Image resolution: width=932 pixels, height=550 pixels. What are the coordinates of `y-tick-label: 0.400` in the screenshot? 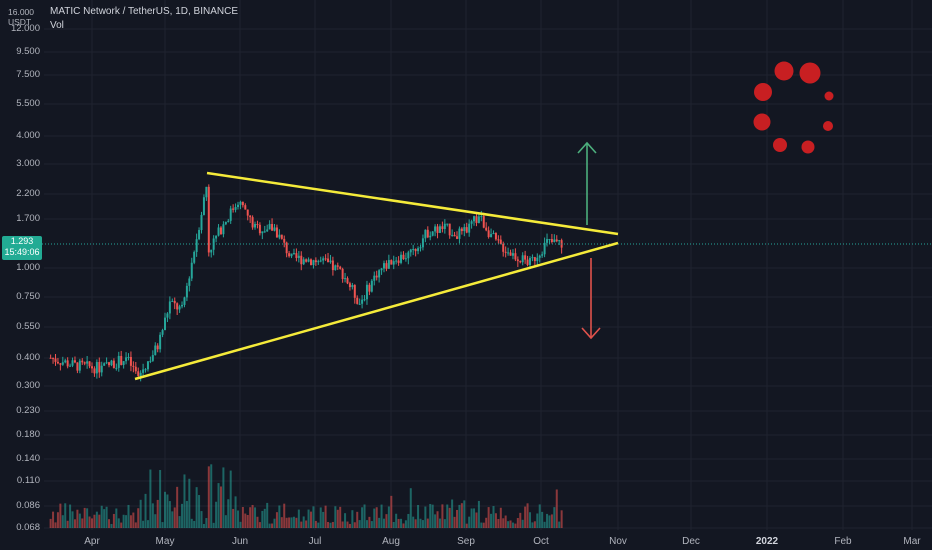 It's located at (28, 357).